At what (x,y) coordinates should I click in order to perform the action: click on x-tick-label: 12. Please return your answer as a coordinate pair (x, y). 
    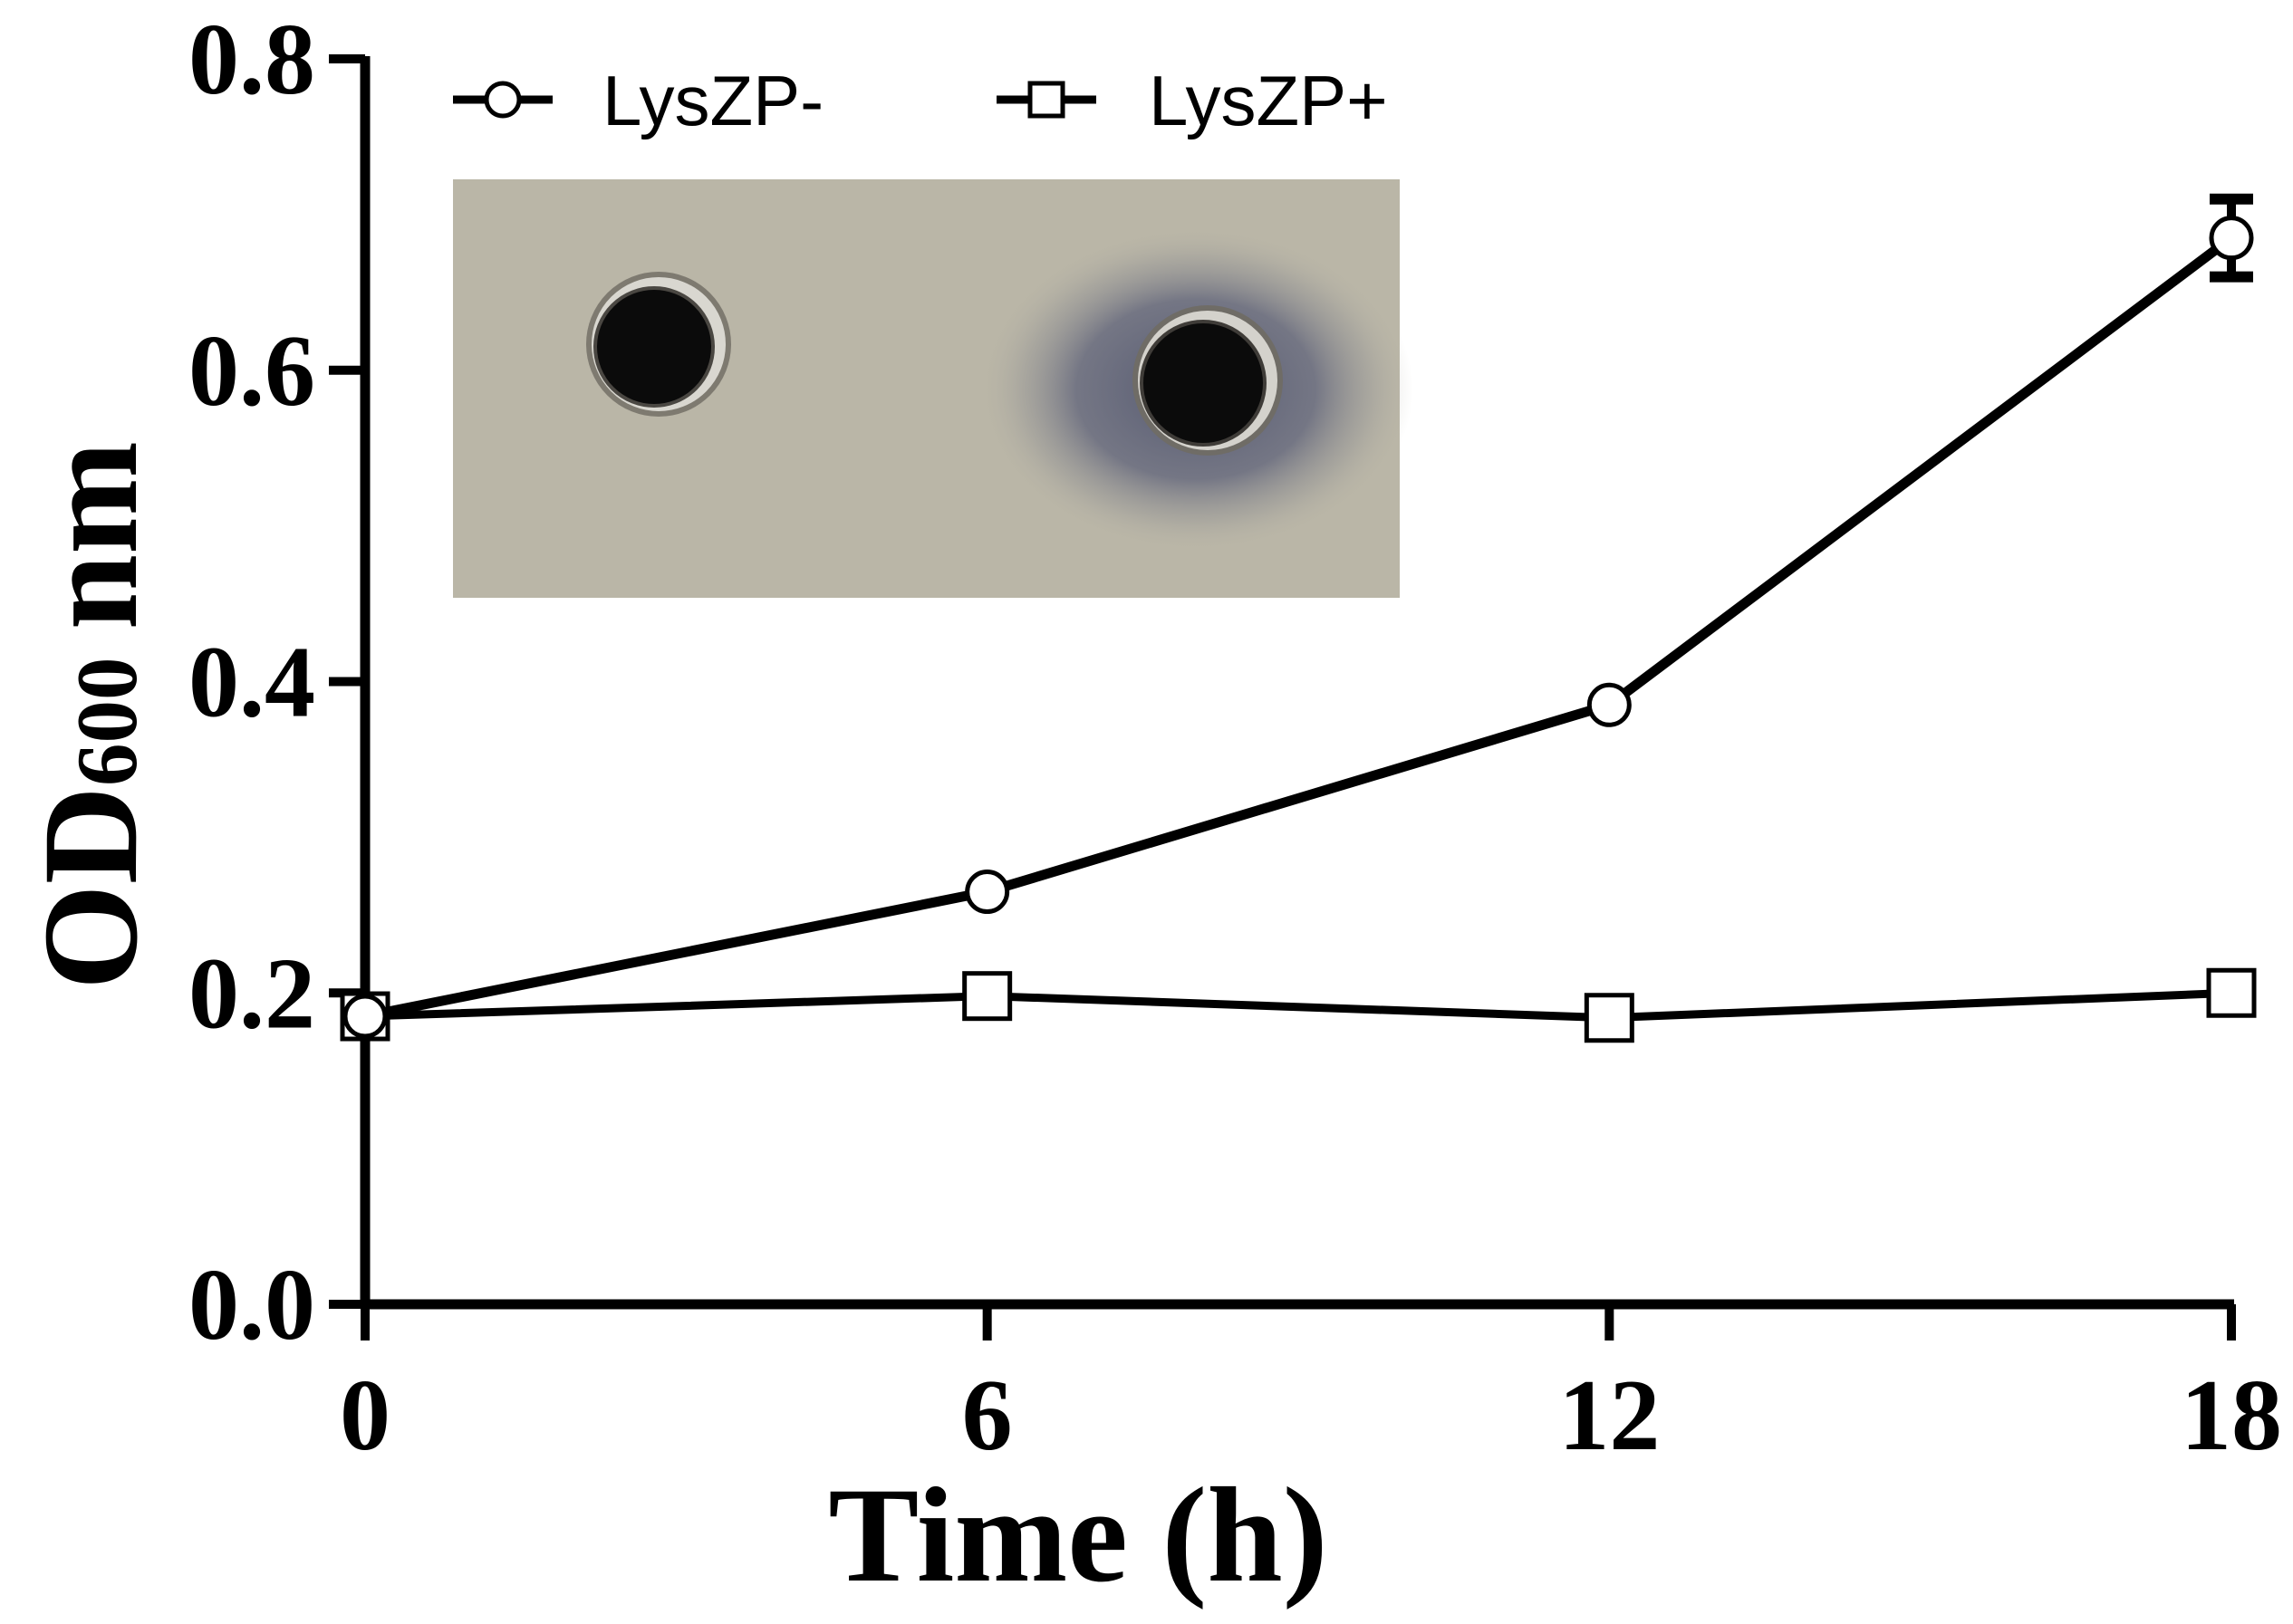
    Looking at the image, I should click on (1609, 1416).